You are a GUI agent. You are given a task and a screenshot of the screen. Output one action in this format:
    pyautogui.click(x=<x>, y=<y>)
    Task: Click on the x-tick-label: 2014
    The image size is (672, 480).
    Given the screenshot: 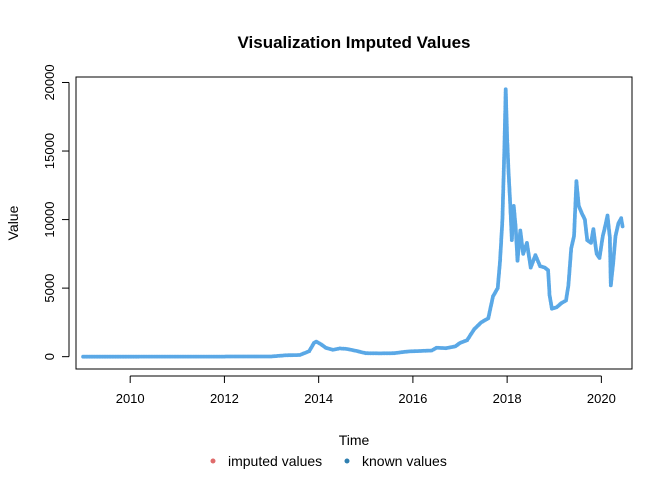 What is the action you would take?
    pyautogui.click(x=318, y=398)
    